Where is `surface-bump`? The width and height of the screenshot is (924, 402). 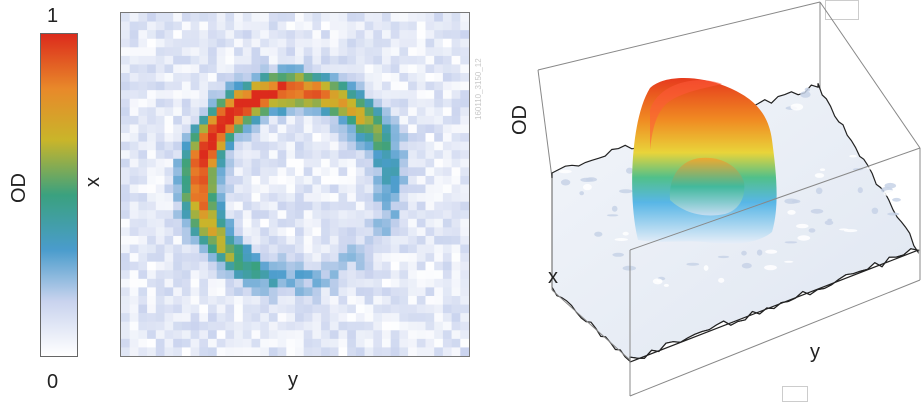
surface-bump is located at coordinates (746, 265).